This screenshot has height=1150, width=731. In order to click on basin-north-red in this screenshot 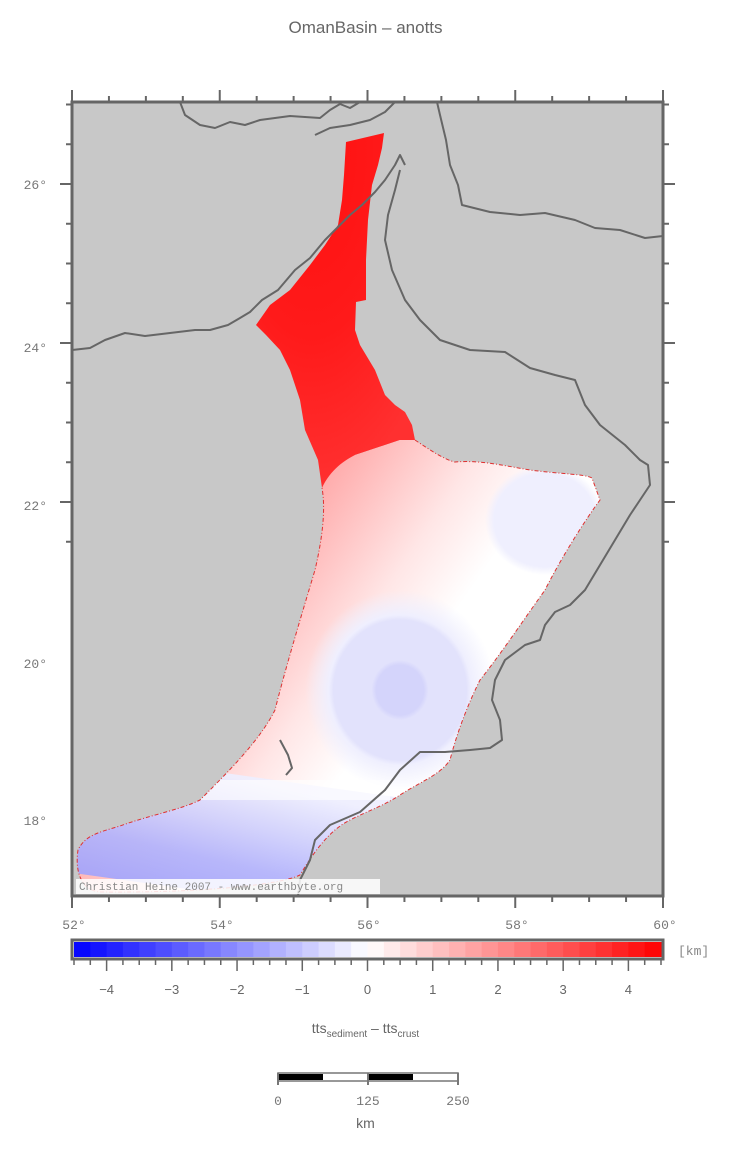, I will do `click(335, 310)`.